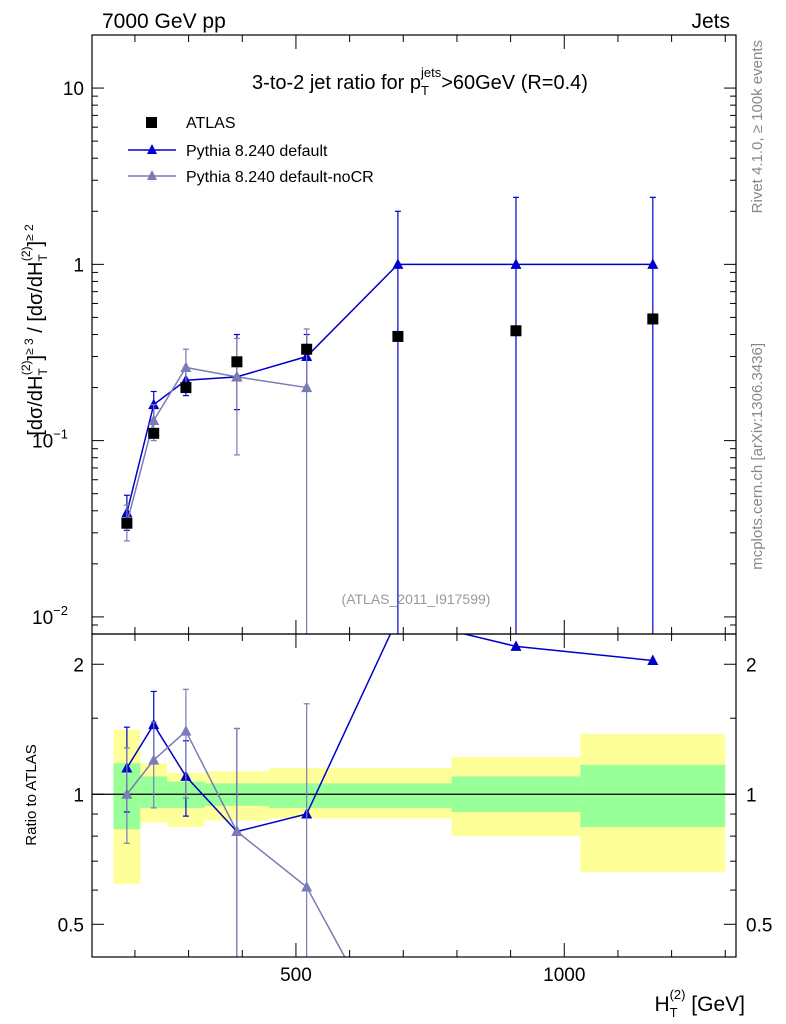 This screenshot has height=1024, width=786. I want to click on ylabel-d: ], so click(36, 358).